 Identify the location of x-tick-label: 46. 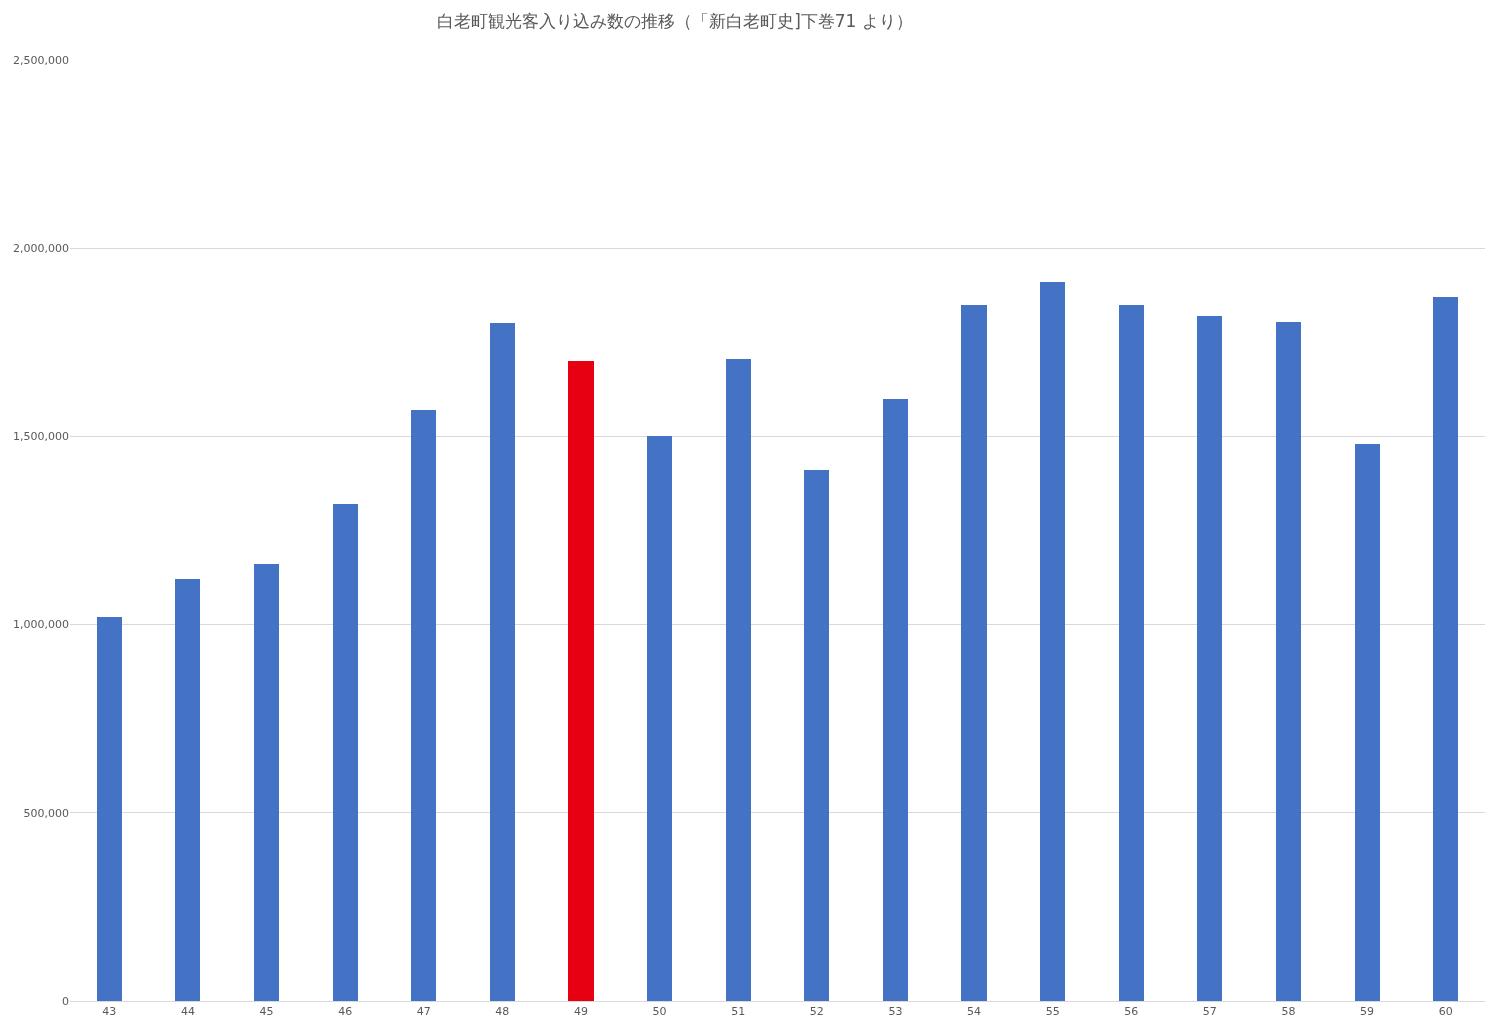
(345, 1012).